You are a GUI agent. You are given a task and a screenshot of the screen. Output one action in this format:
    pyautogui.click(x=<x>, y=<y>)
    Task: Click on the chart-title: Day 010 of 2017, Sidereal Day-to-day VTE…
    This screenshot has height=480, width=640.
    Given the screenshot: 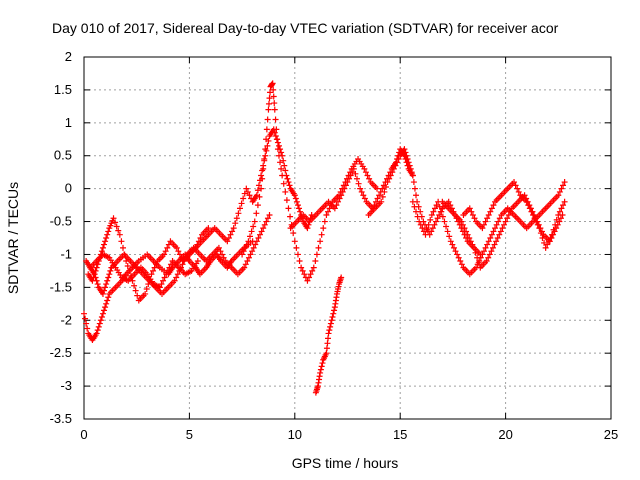 What is the action you would take?
    pyautogui.click(x=305, y=28)
    